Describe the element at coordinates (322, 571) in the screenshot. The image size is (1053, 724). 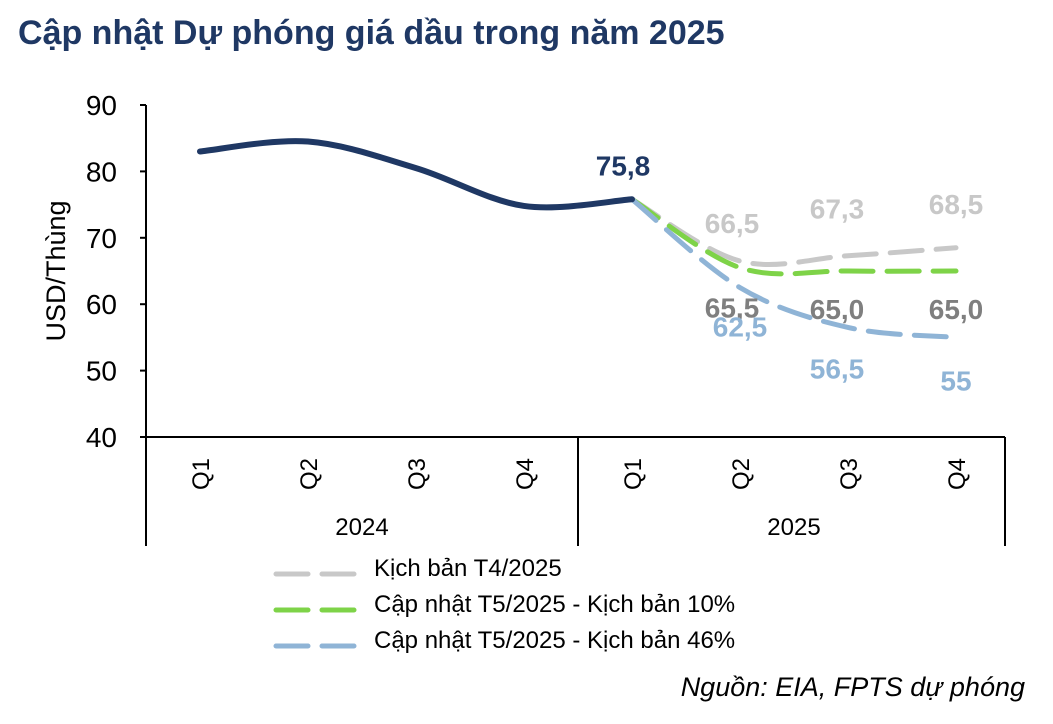
I see `legend-swatch-gray-dashed` at that location.